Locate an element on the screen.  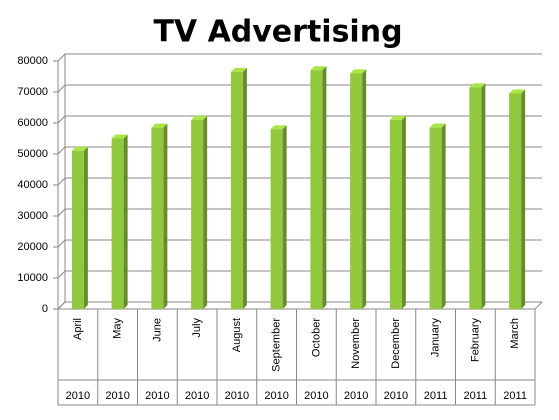
x-tick-label: May is located at coordinates (118, 328).